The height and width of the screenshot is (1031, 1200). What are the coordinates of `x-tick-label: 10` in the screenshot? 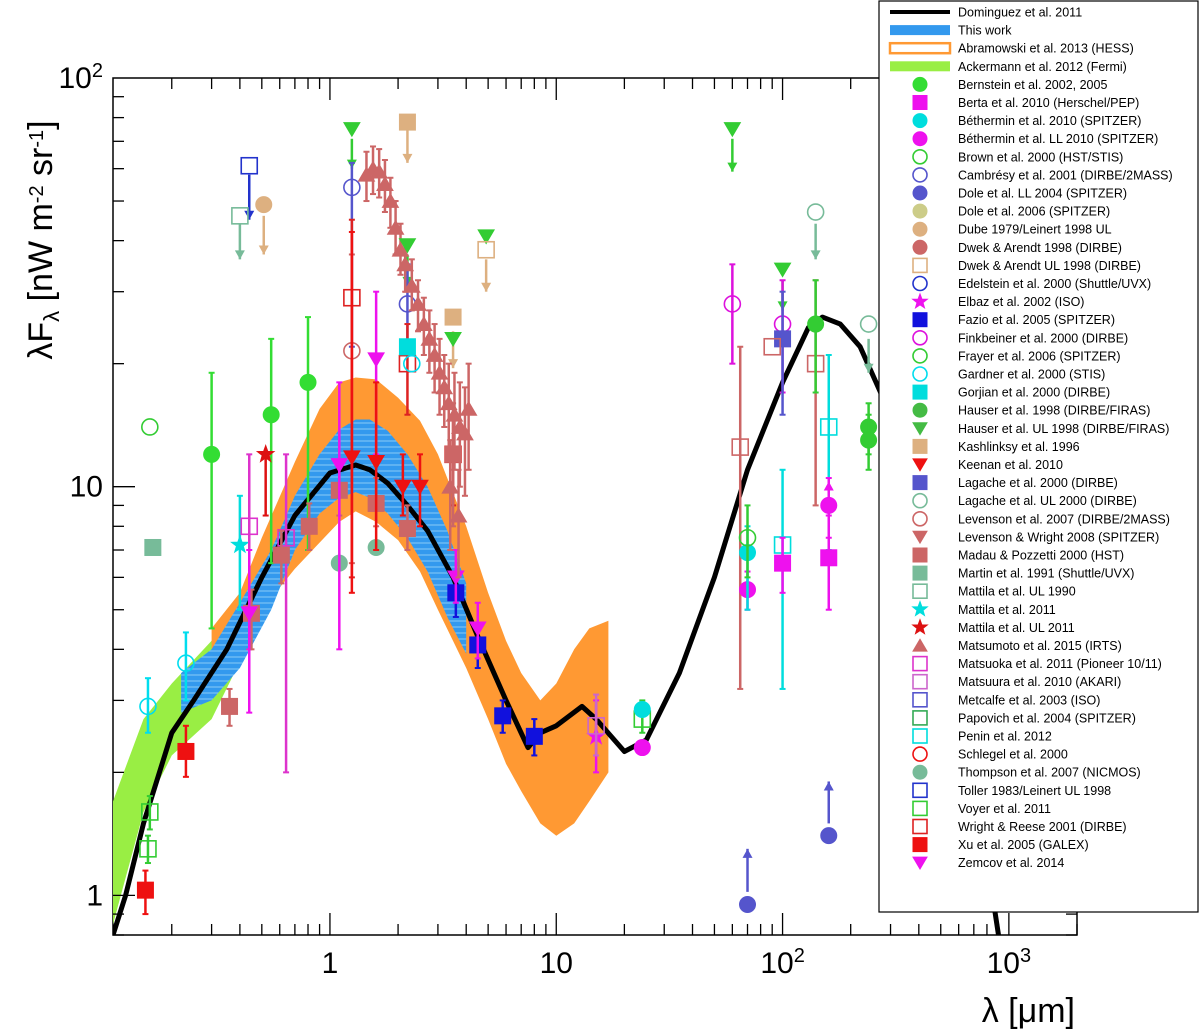 It's located at (556, 963).